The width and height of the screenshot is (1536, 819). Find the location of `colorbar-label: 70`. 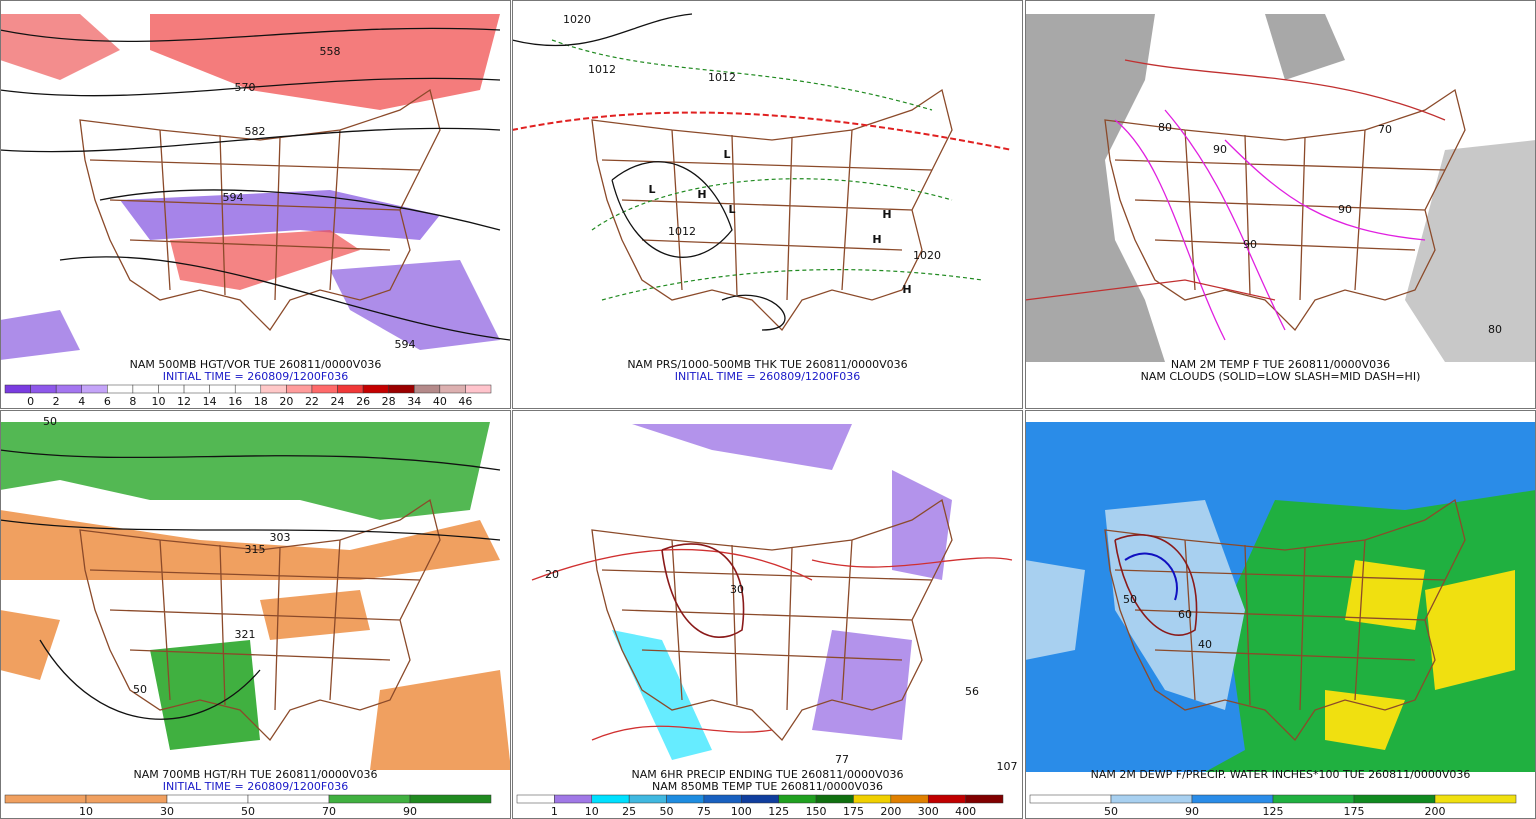

colorbar-label: 70 is located at coordinates (329, 811).